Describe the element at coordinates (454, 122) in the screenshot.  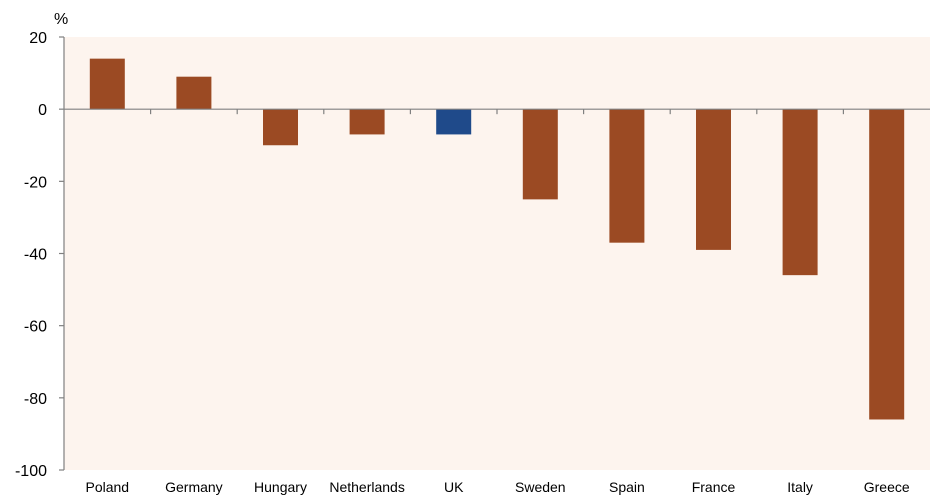
I see `bar-uk` at that location.